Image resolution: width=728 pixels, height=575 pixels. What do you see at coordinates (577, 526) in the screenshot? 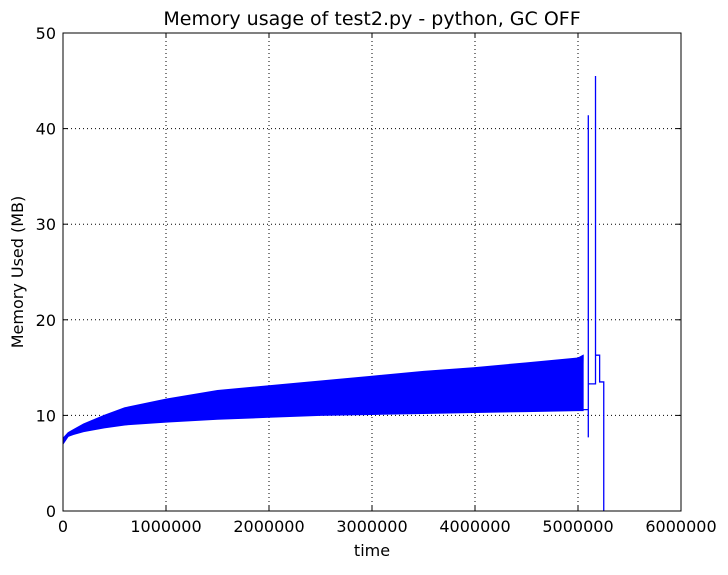
I see `x-tick-label: 5000000` at bounding box center [577, 526].